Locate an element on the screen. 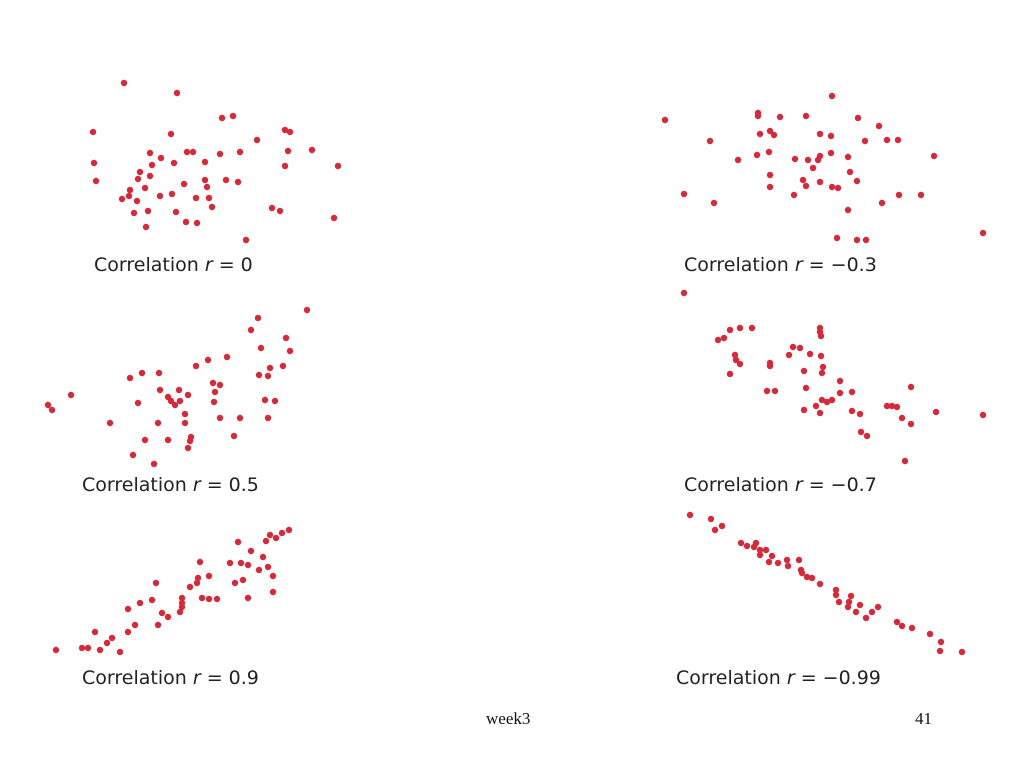  page-number: 41 is located at coordinates (923, 718).